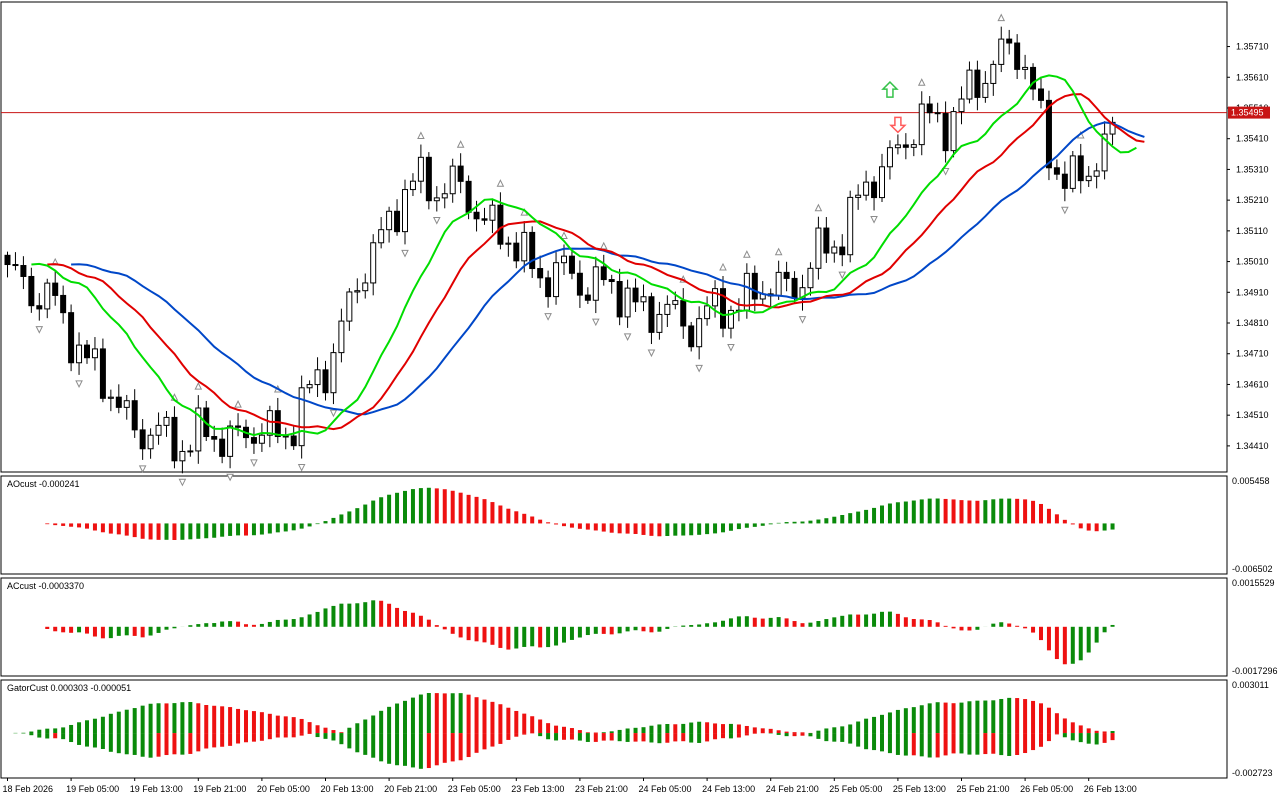  I want to click on time-tick-label: 23 Feb 13:00, so click(537, 789).